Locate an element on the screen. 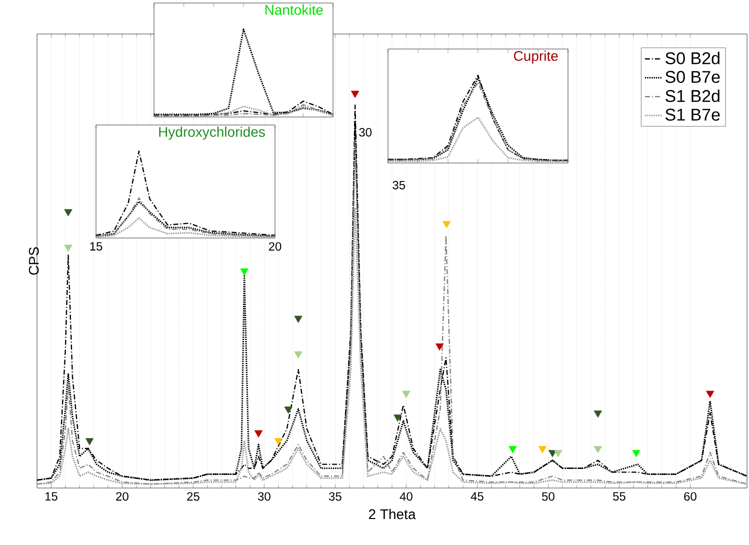 This screenshot has width=749, height=545. x-tick-label: 25 is located at coordinates (193, 496).